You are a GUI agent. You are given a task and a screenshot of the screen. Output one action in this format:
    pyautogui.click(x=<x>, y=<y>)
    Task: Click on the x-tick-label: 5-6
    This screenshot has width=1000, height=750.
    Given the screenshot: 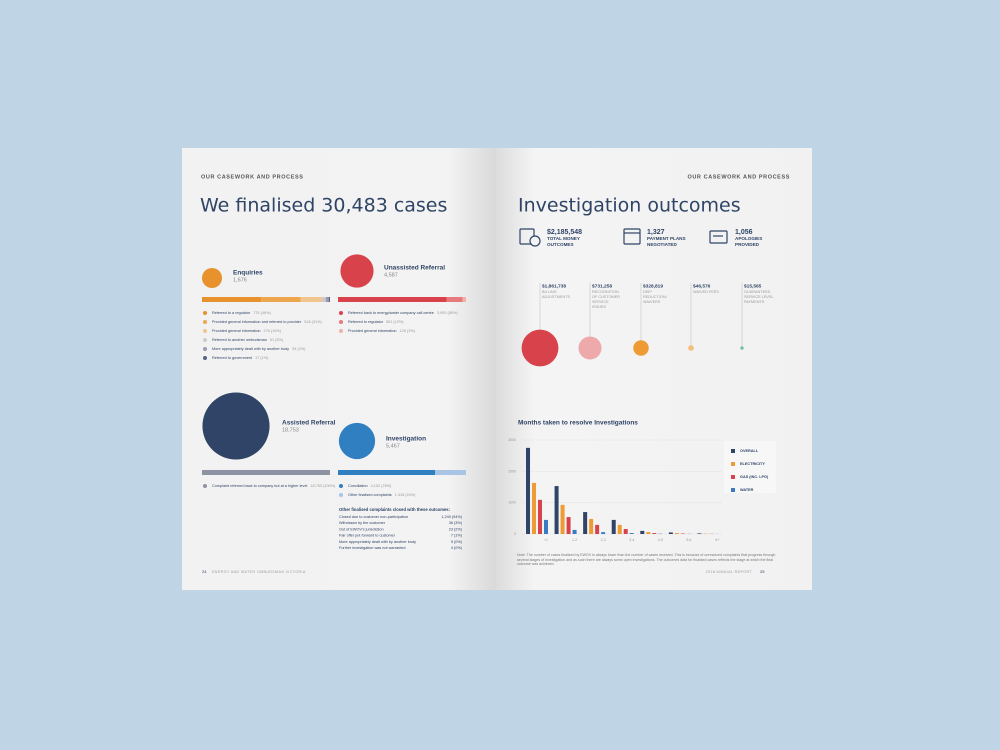 What is the action you would take?
    pyautogui.click(x=688, y=540)
    